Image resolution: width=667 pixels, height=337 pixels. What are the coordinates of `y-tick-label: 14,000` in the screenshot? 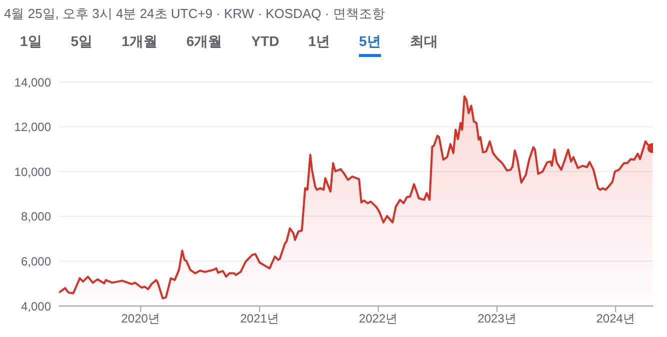 It's located at (33, 82).